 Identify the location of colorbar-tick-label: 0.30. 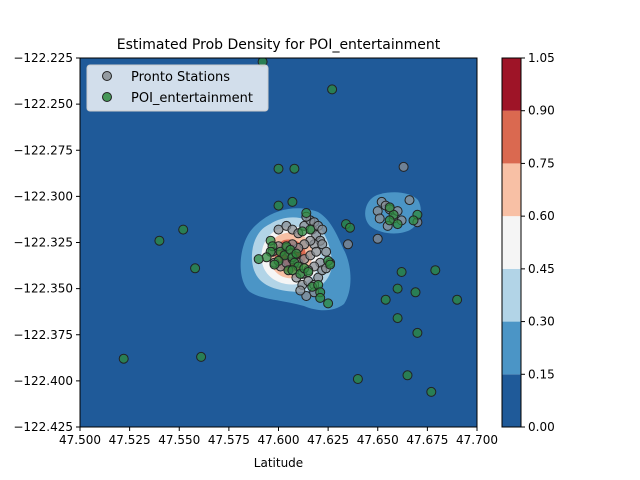
(541, 322).